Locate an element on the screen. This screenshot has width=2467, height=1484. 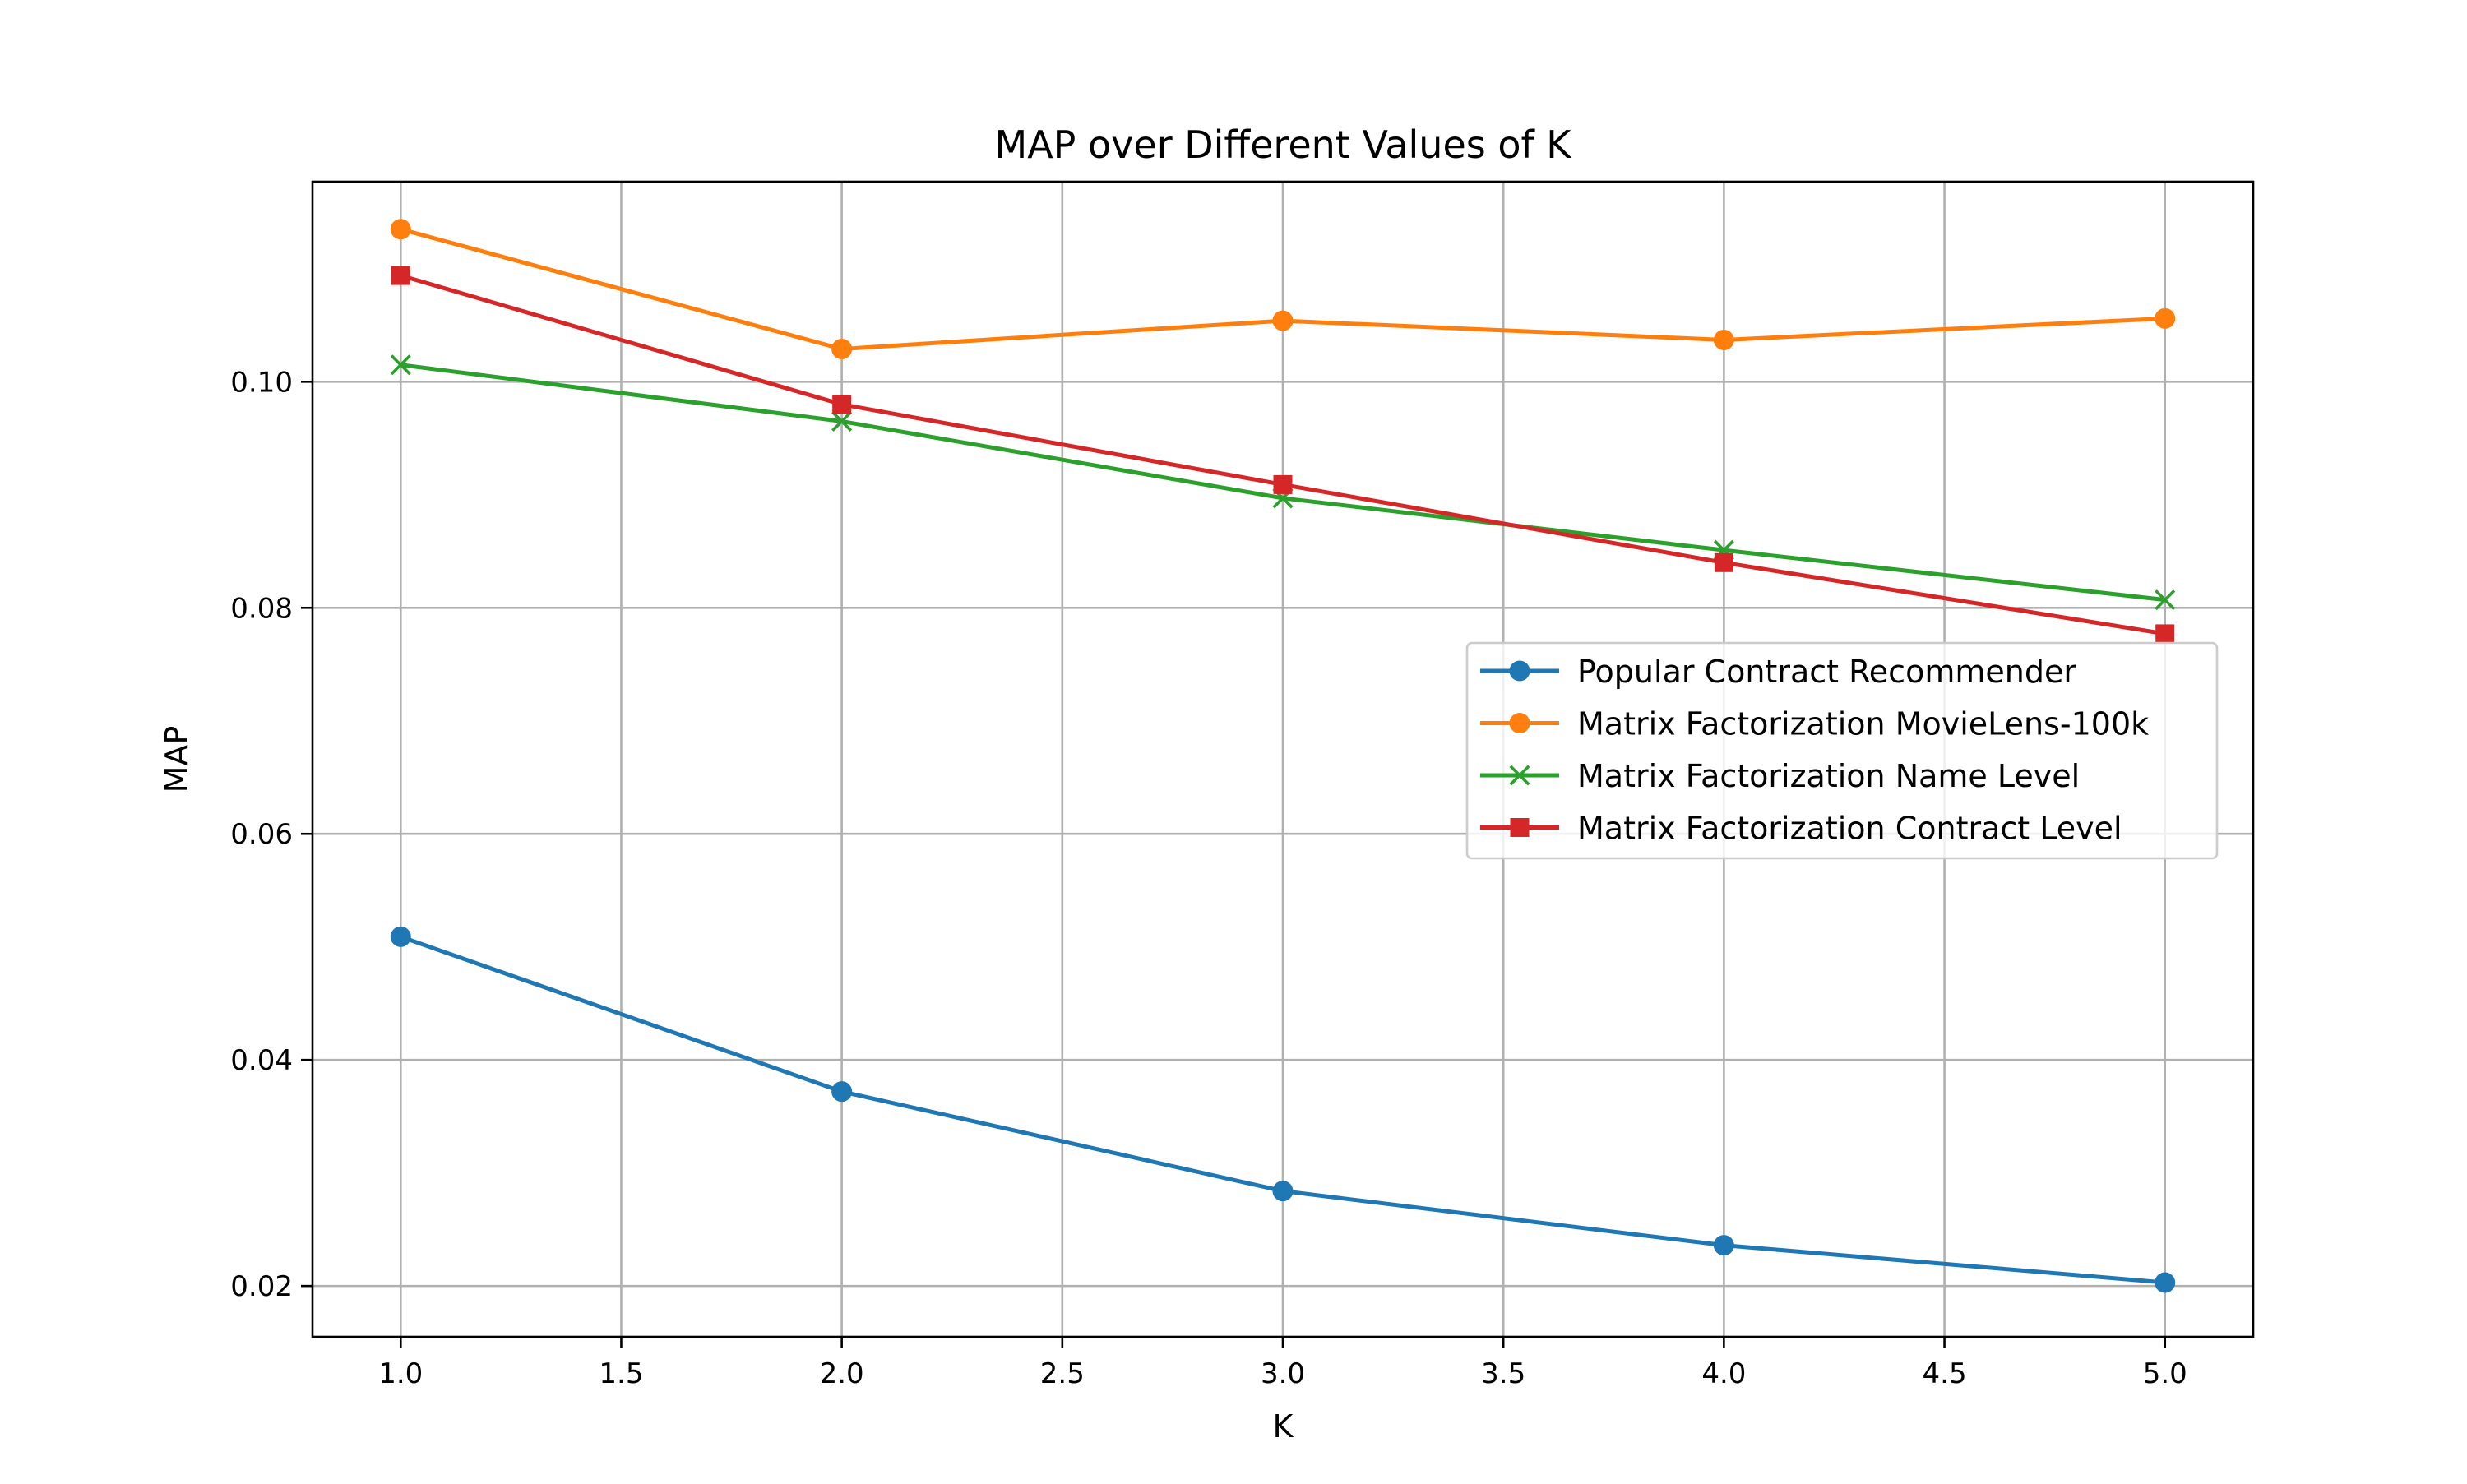
legend-box is located at coordinates (1842, 750).